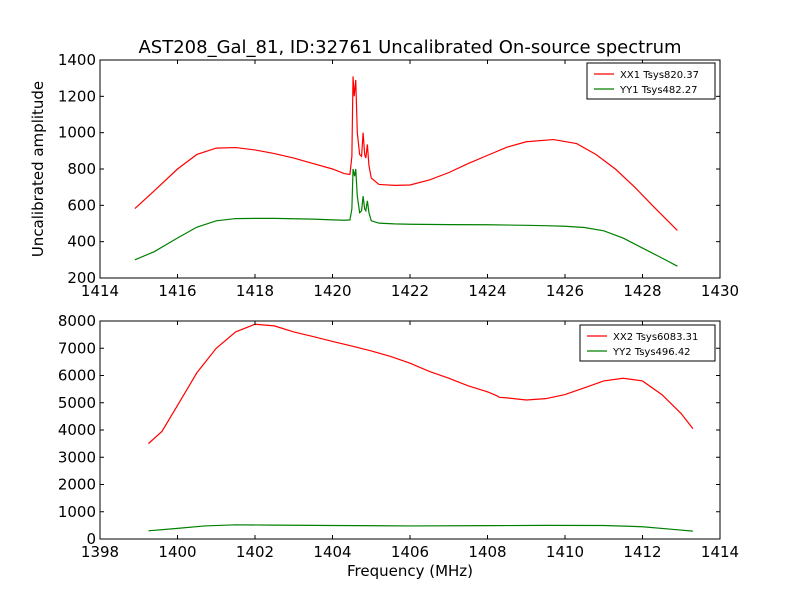 Image resolution: width=800 pixels, height=600 pixels. I want to click on y-tick-label: 1200, so click(77, 96).